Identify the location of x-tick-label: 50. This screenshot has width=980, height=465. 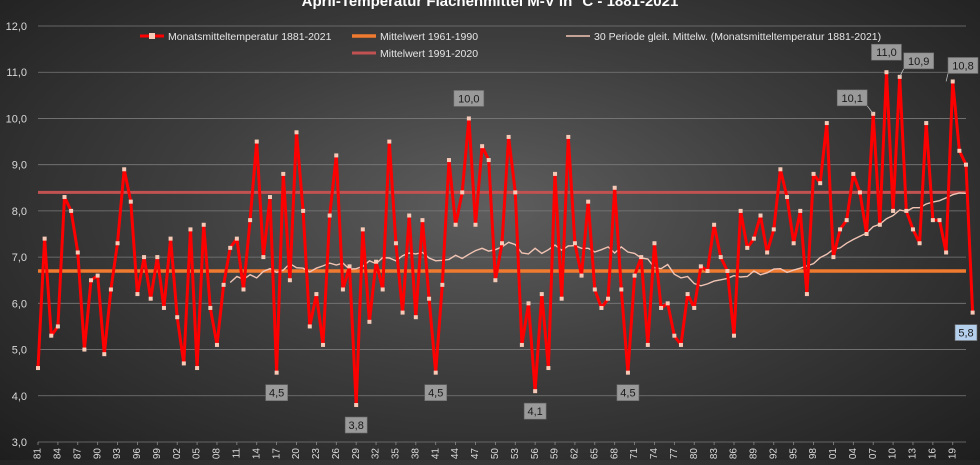
(495, 454).